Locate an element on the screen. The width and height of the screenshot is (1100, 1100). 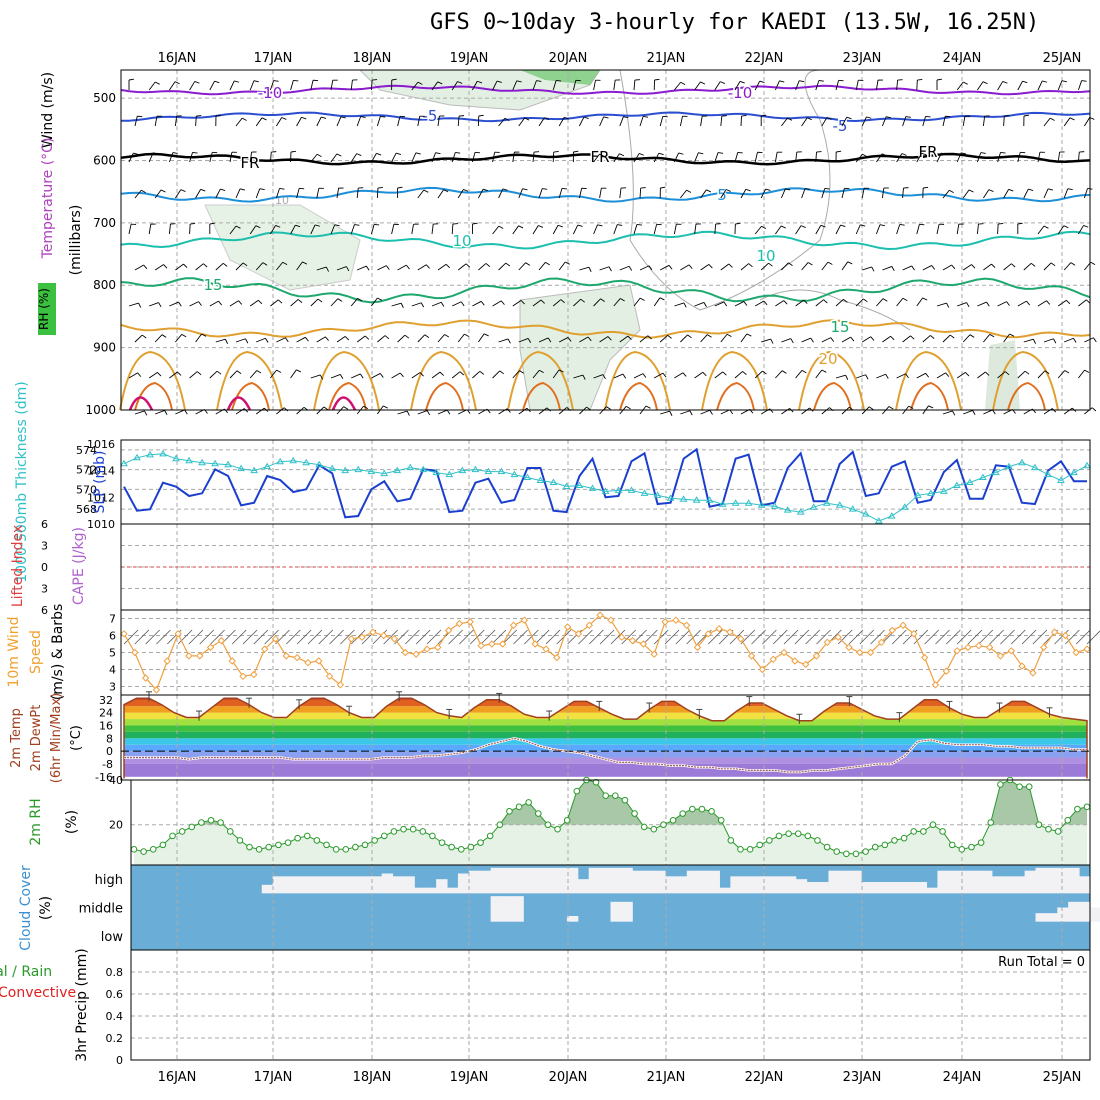
t2-tick: 16 is located at coordinates (106, 725).